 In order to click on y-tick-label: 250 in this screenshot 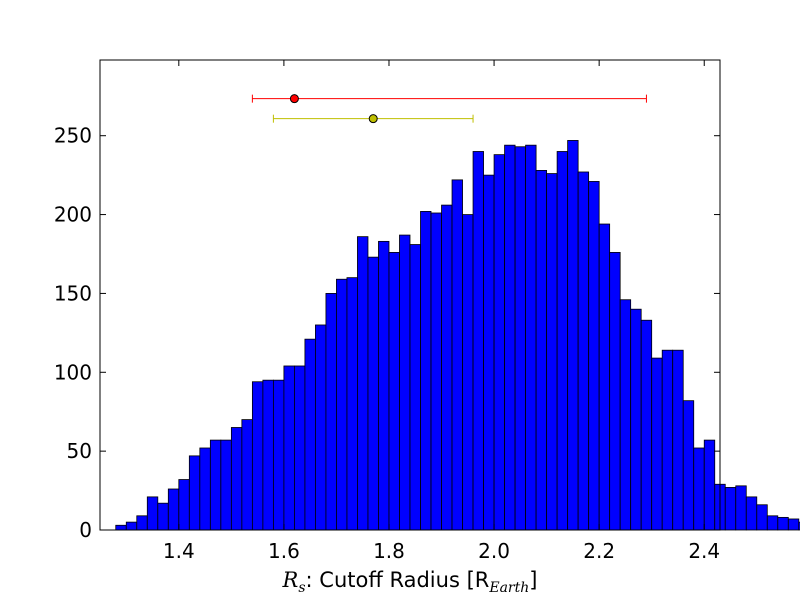, I will do `click(73, 136)`.